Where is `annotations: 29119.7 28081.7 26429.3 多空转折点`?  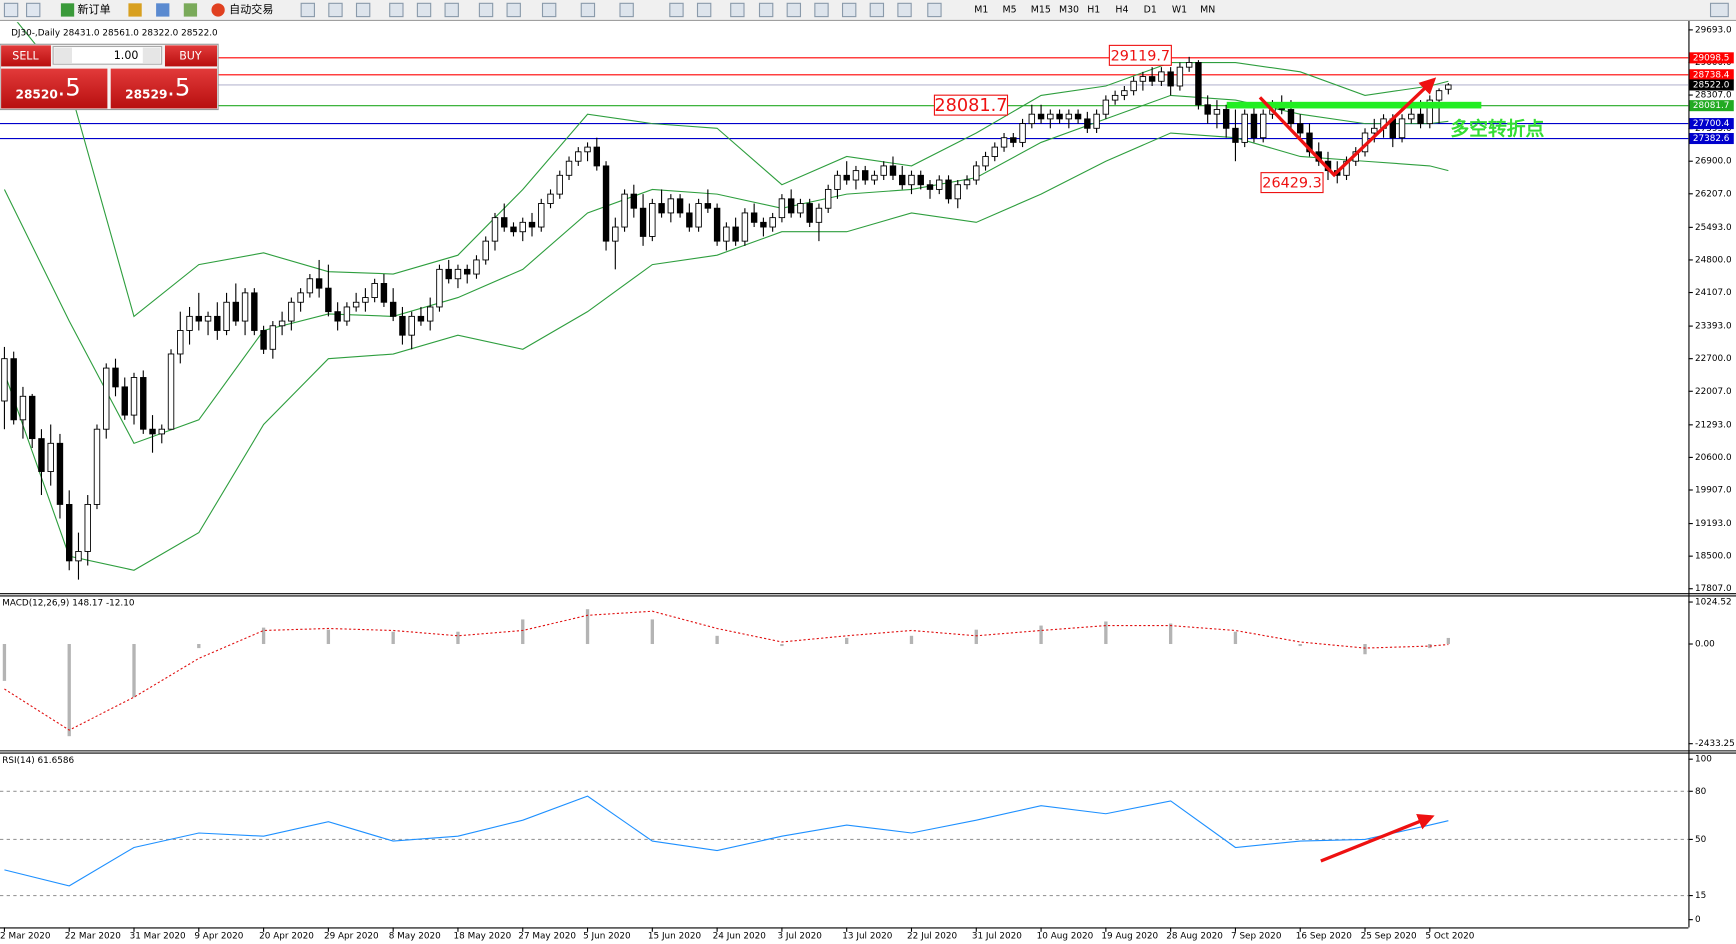 annotations: 29119.7 28081.7 26429.3 多空转折点 is located at coordinates (1239, 119).